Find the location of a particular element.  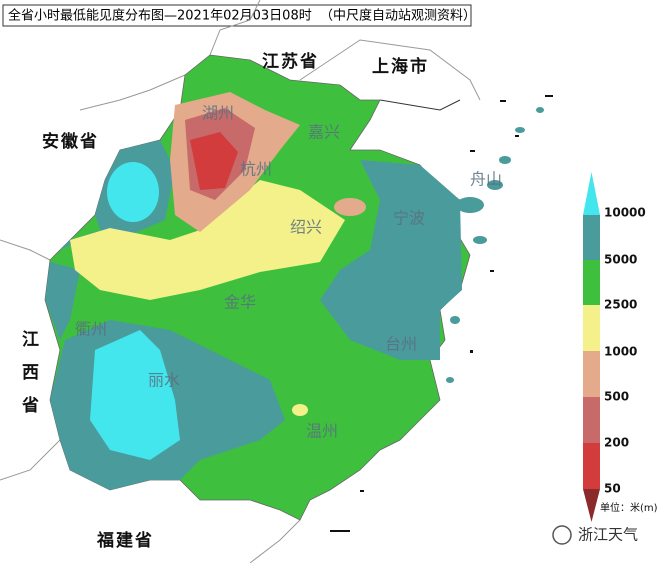

city-label: 宁波 is located at coordinates (409, 218).